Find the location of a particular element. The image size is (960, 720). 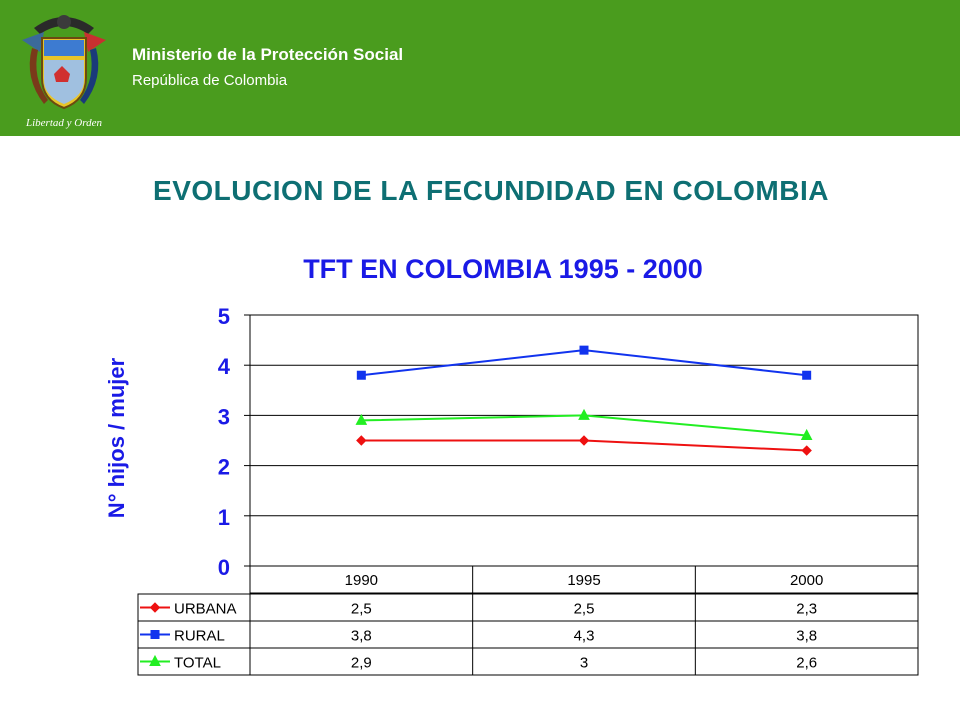

x-tick-label: 1990 is located at coordinates (361, 580).